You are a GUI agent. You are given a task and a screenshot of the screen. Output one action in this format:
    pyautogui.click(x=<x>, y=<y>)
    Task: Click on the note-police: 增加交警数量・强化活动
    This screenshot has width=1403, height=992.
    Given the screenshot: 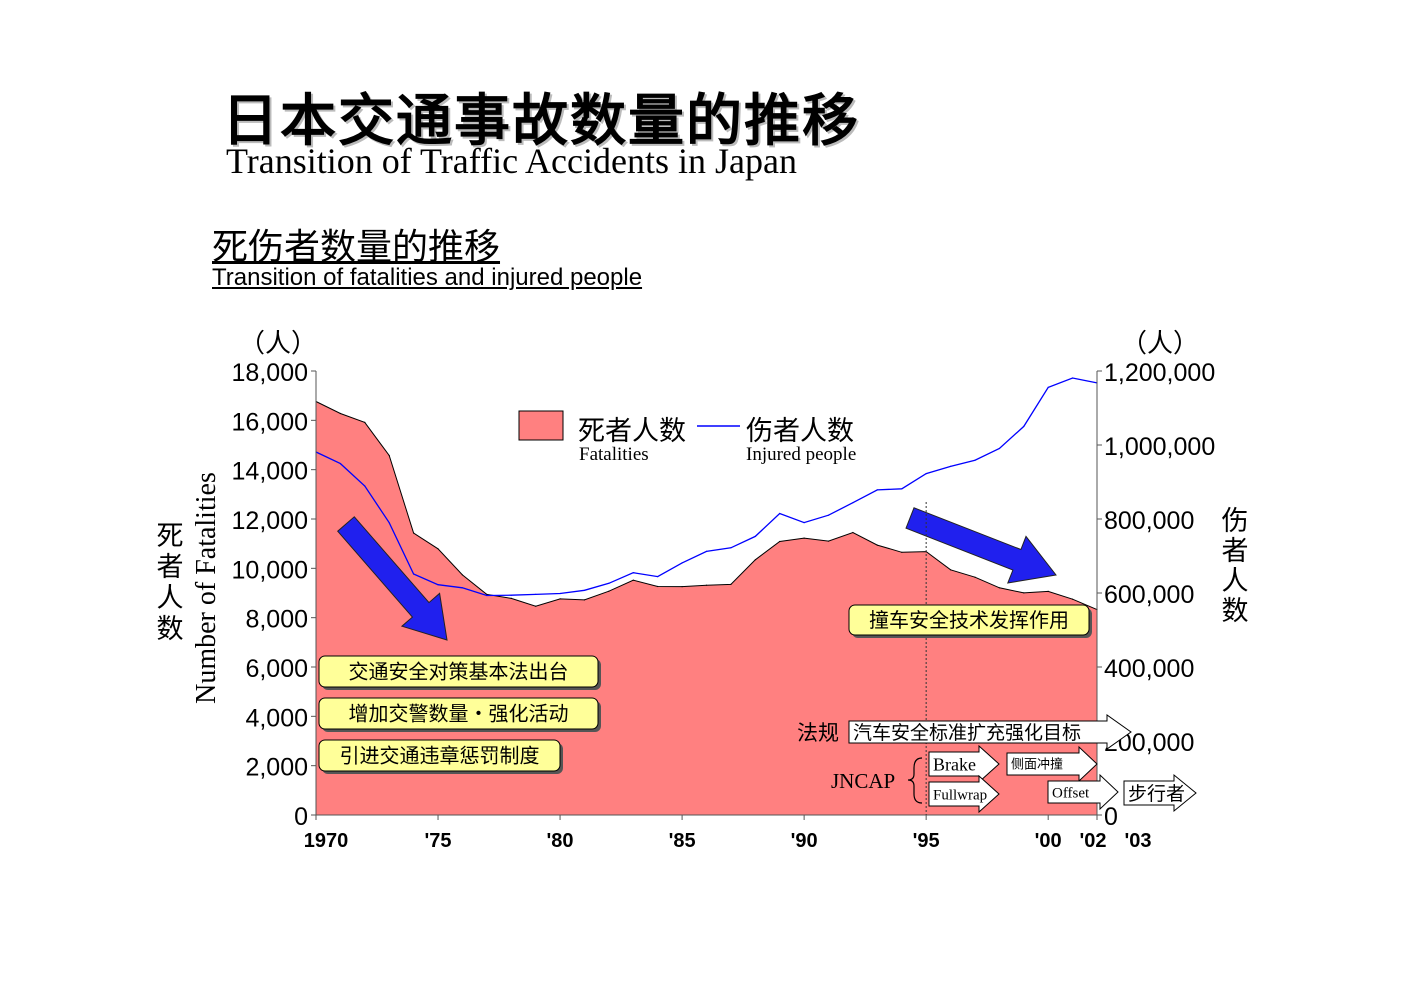 What is the action you would take?
    pyautogui.click(x=459, y=714)
    